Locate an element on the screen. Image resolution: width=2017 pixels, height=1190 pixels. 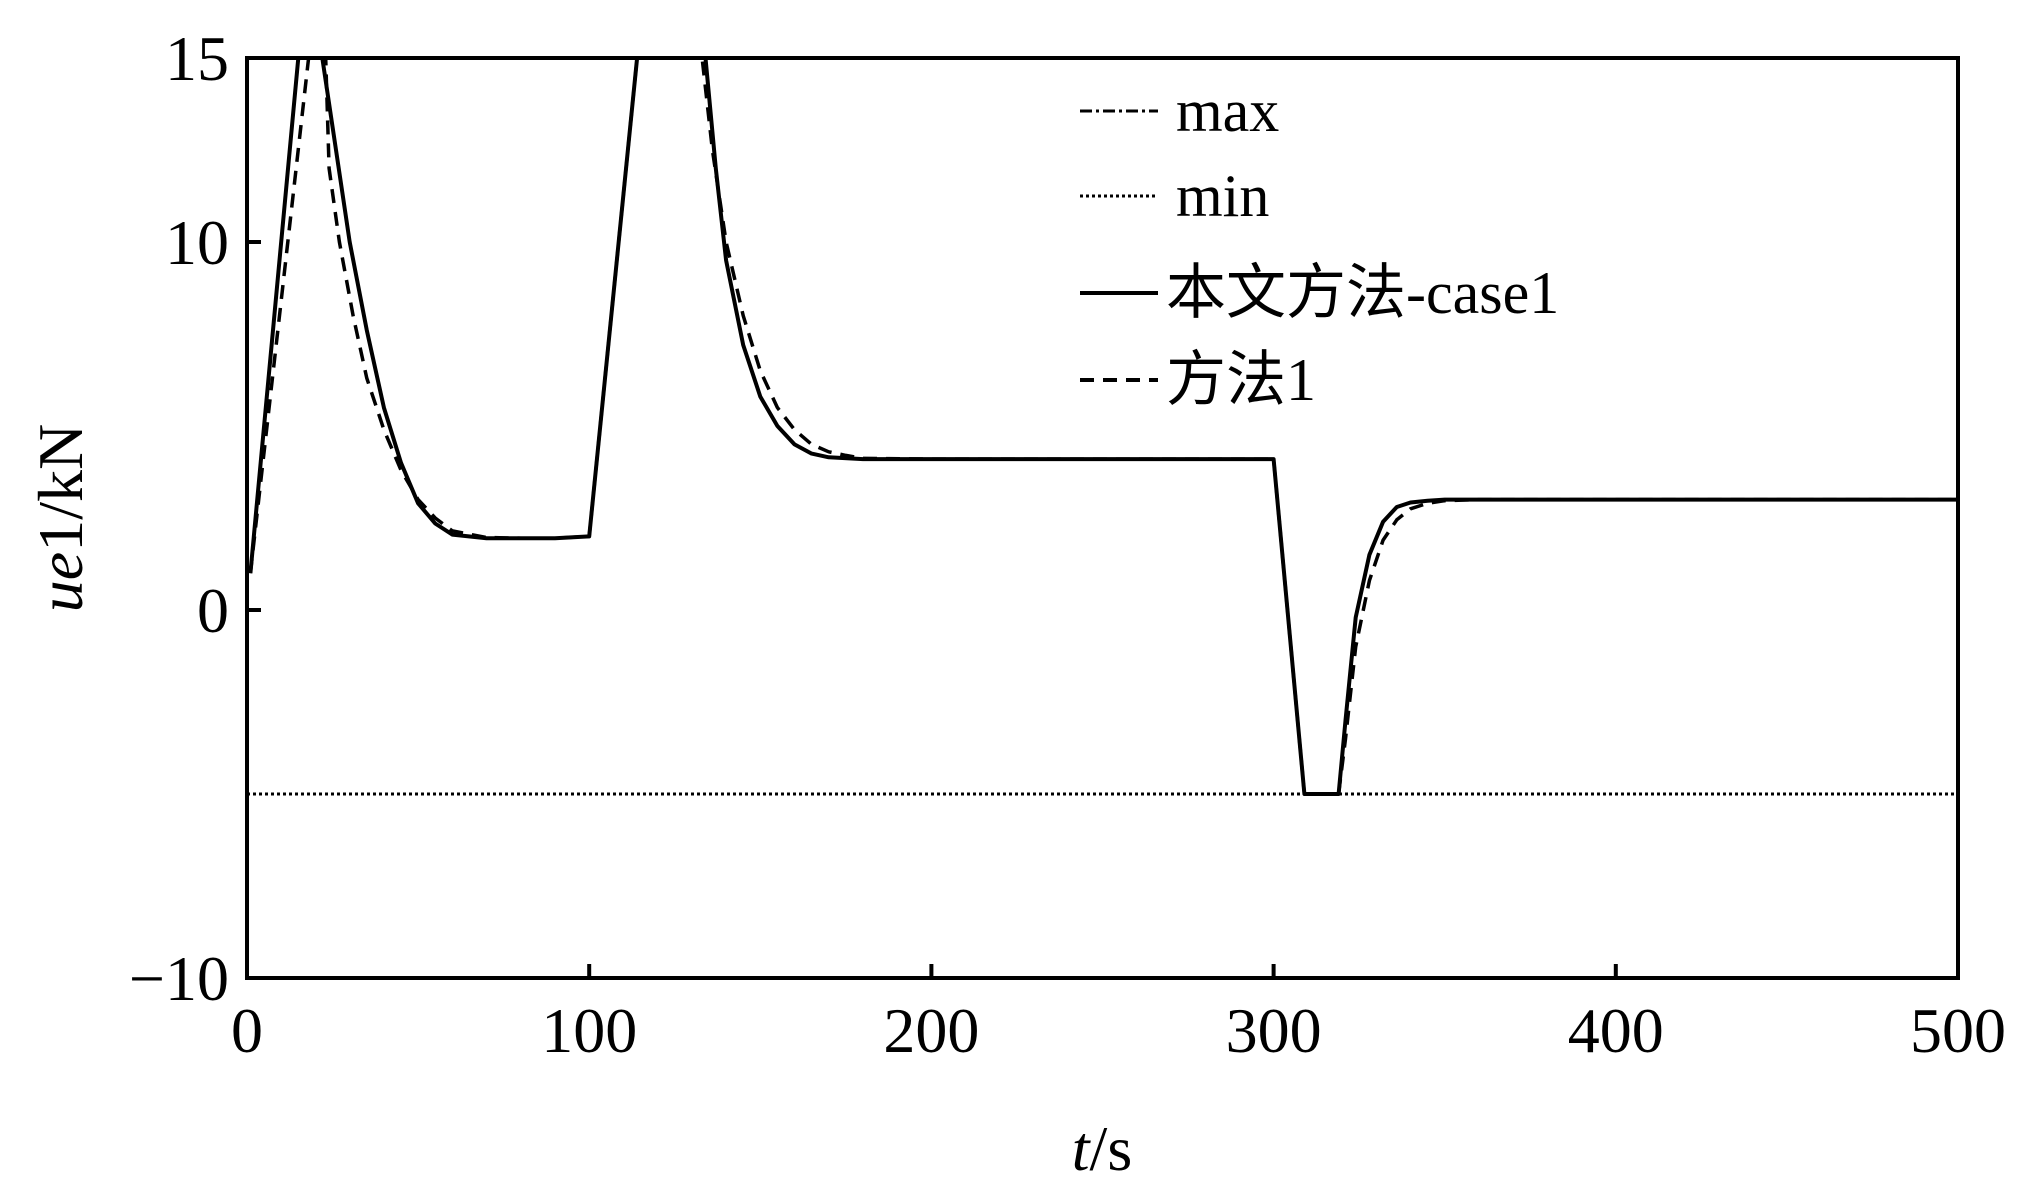
legend-label-method1: 方法1 is located at coordinates (1241, 380).